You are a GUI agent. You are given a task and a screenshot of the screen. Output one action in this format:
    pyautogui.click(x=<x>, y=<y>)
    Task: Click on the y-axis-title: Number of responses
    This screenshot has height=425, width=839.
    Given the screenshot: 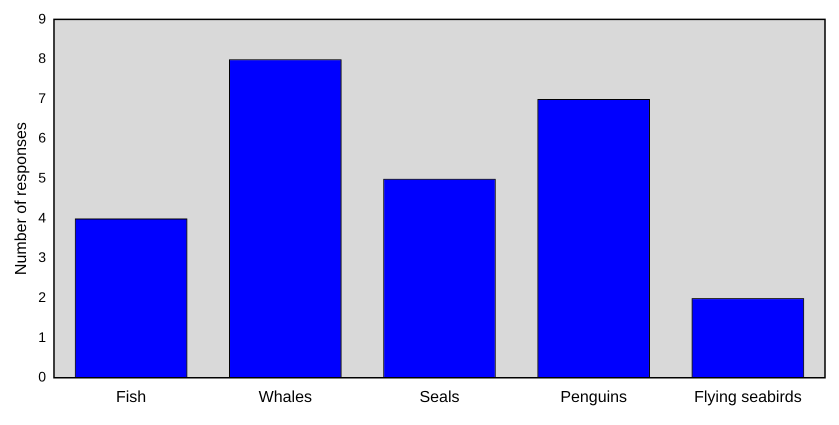 What is the action you would take?
    pyautogui.click(x=21, y=199)
    